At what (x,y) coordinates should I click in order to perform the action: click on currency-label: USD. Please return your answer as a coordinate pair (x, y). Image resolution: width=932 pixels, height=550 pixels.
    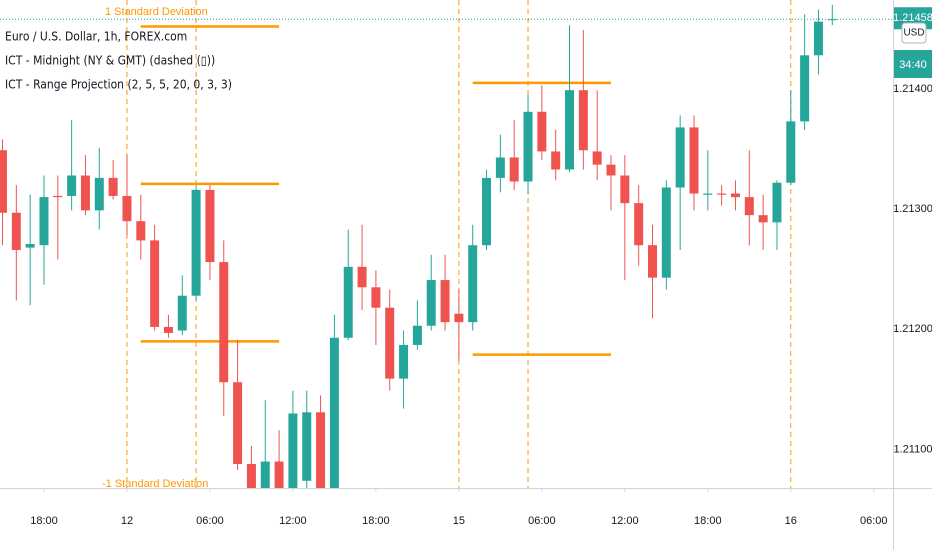
    Looking at the image, I should click on (913, 33).